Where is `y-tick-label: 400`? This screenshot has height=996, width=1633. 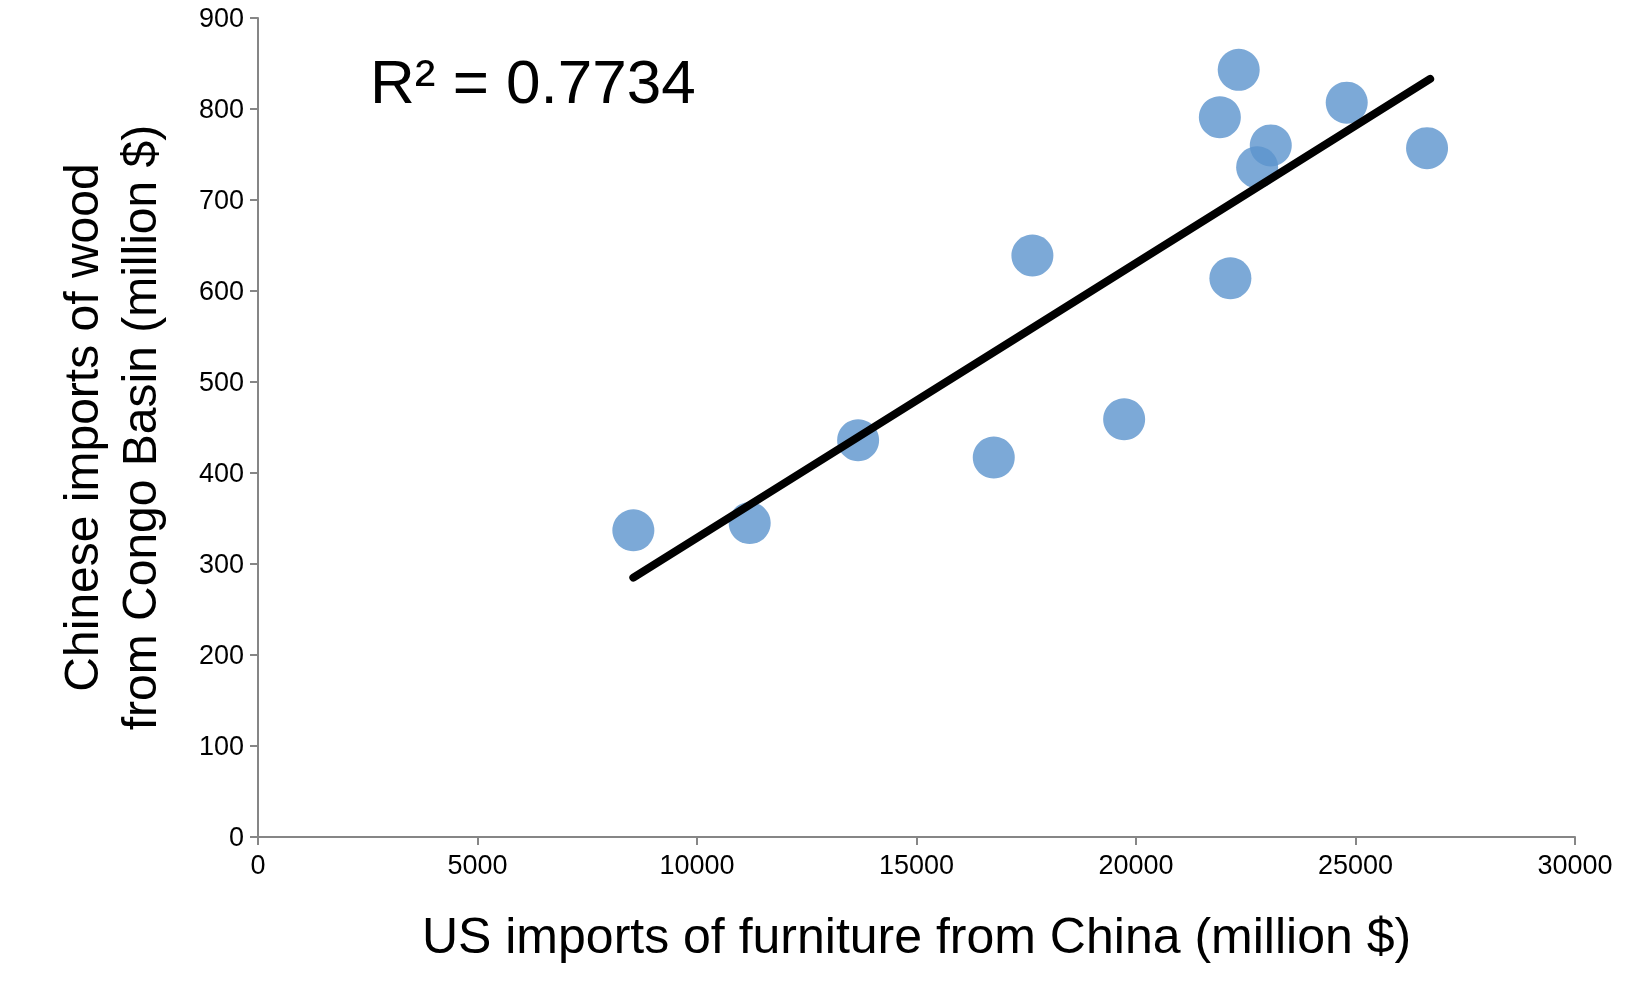 y-tick-label: 400 is located at coordinates (221, 473).